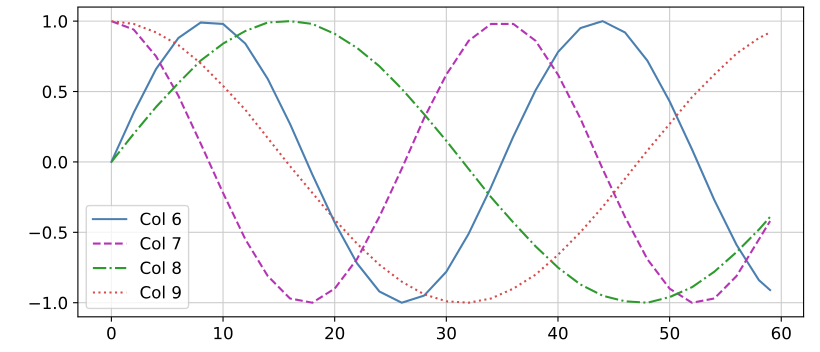 The height and width of the screenshot is (352, 820). What do you see at coordinates (160, 219) in the screenshot?
I see `legend-label: Col 6` at bounding box center [160, 219].